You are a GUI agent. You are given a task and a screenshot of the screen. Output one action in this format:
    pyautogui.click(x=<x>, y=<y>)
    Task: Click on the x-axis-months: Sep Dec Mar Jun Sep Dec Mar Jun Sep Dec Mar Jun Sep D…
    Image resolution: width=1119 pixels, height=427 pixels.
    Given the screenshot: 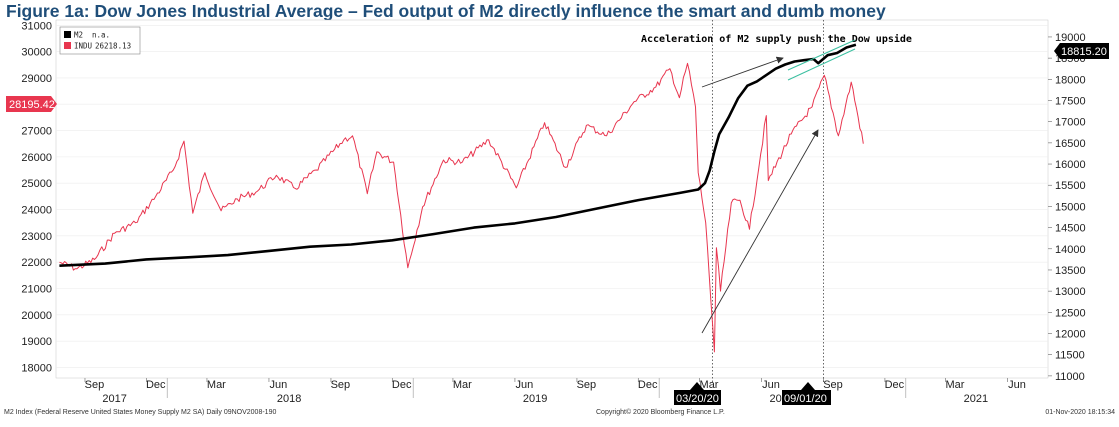 What is the action you would take?
    pyautogui.click(x=555, y=384)
    